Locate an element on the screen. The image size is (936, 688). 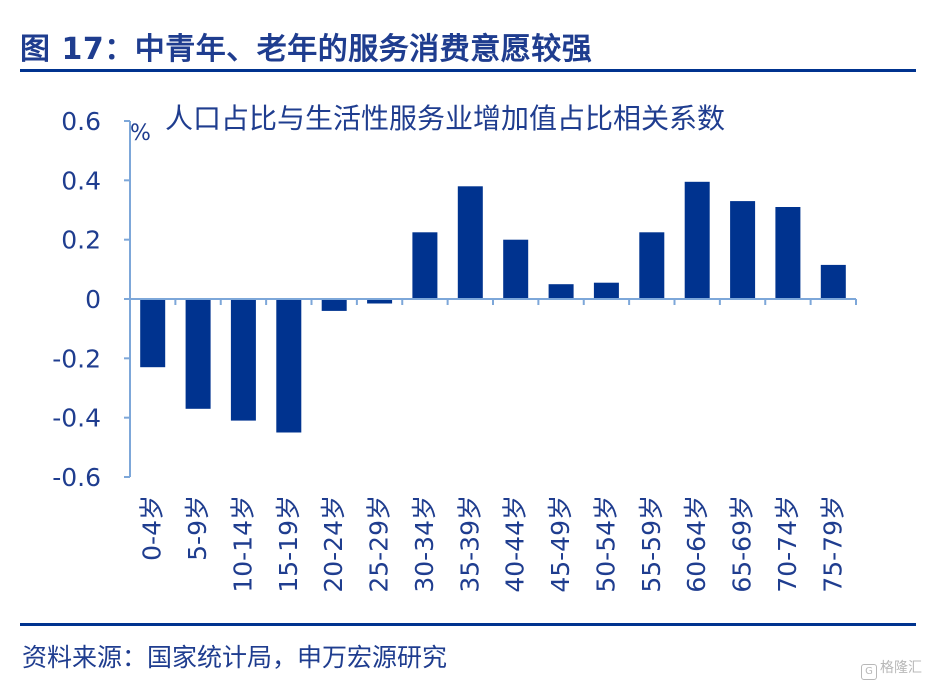
watermark: G 格隆汇 is located at coordinates (891, 668).